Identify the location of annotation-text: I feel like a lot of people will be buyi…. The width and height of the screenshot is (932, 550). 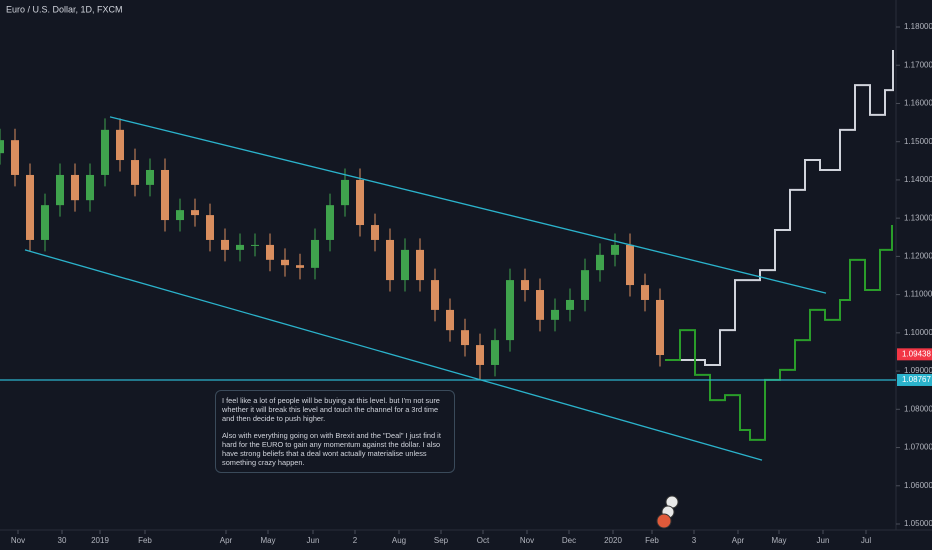
(331, 409).